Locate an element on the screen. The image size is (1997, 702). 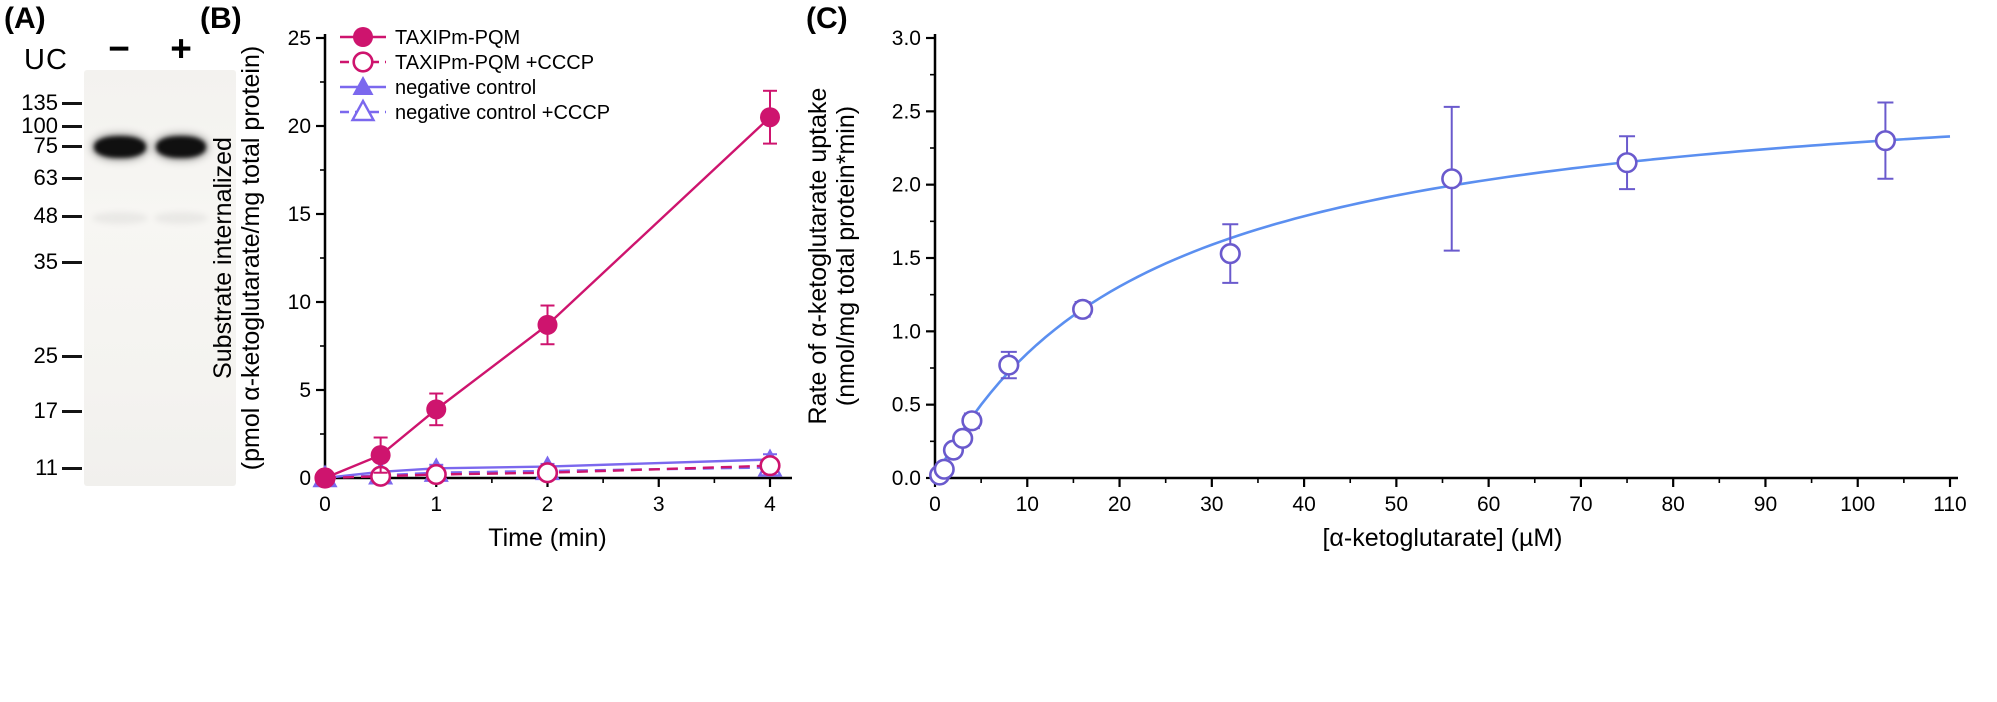
panel-a-label: (A) is located at coordinates (25, 18).